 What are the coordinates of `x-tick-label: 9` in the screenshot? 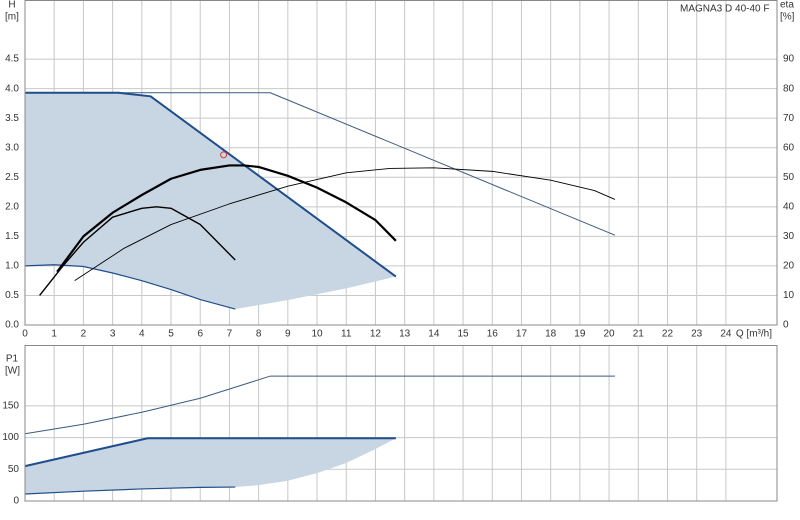 It's located at (288, 334).